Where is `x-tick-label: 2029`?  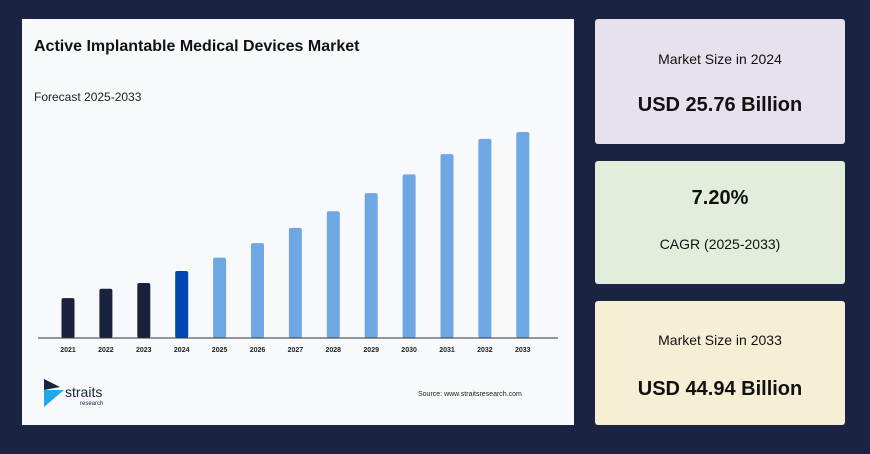 x-tick-label: 2029 is located at coordinates (371, 350).